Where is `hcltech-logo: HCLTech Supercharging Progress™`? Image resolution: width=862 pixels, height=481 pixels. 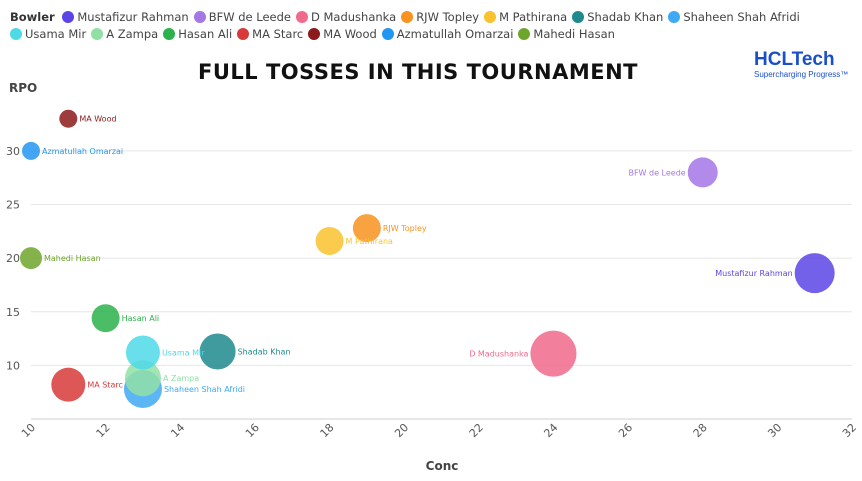 hcltech-logo: HCLTech Supercharging Progress™ is located at coordinates (801, 64).